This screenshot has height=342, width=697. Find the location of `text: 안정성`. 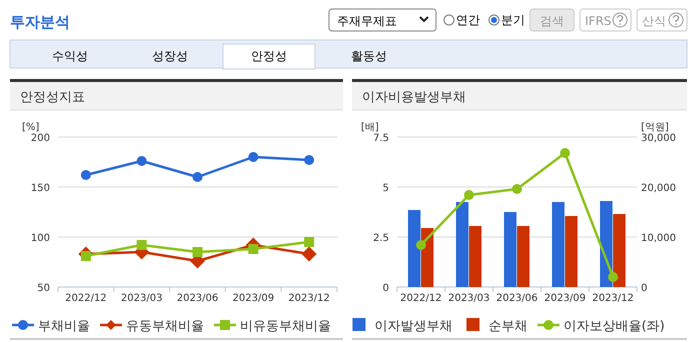

text: 안정성 is located at coordinates (269, 56).